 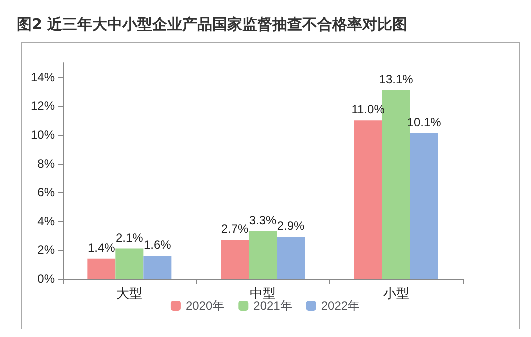 I want to click on data-label: 2.9%, so click(x=291, y=226).